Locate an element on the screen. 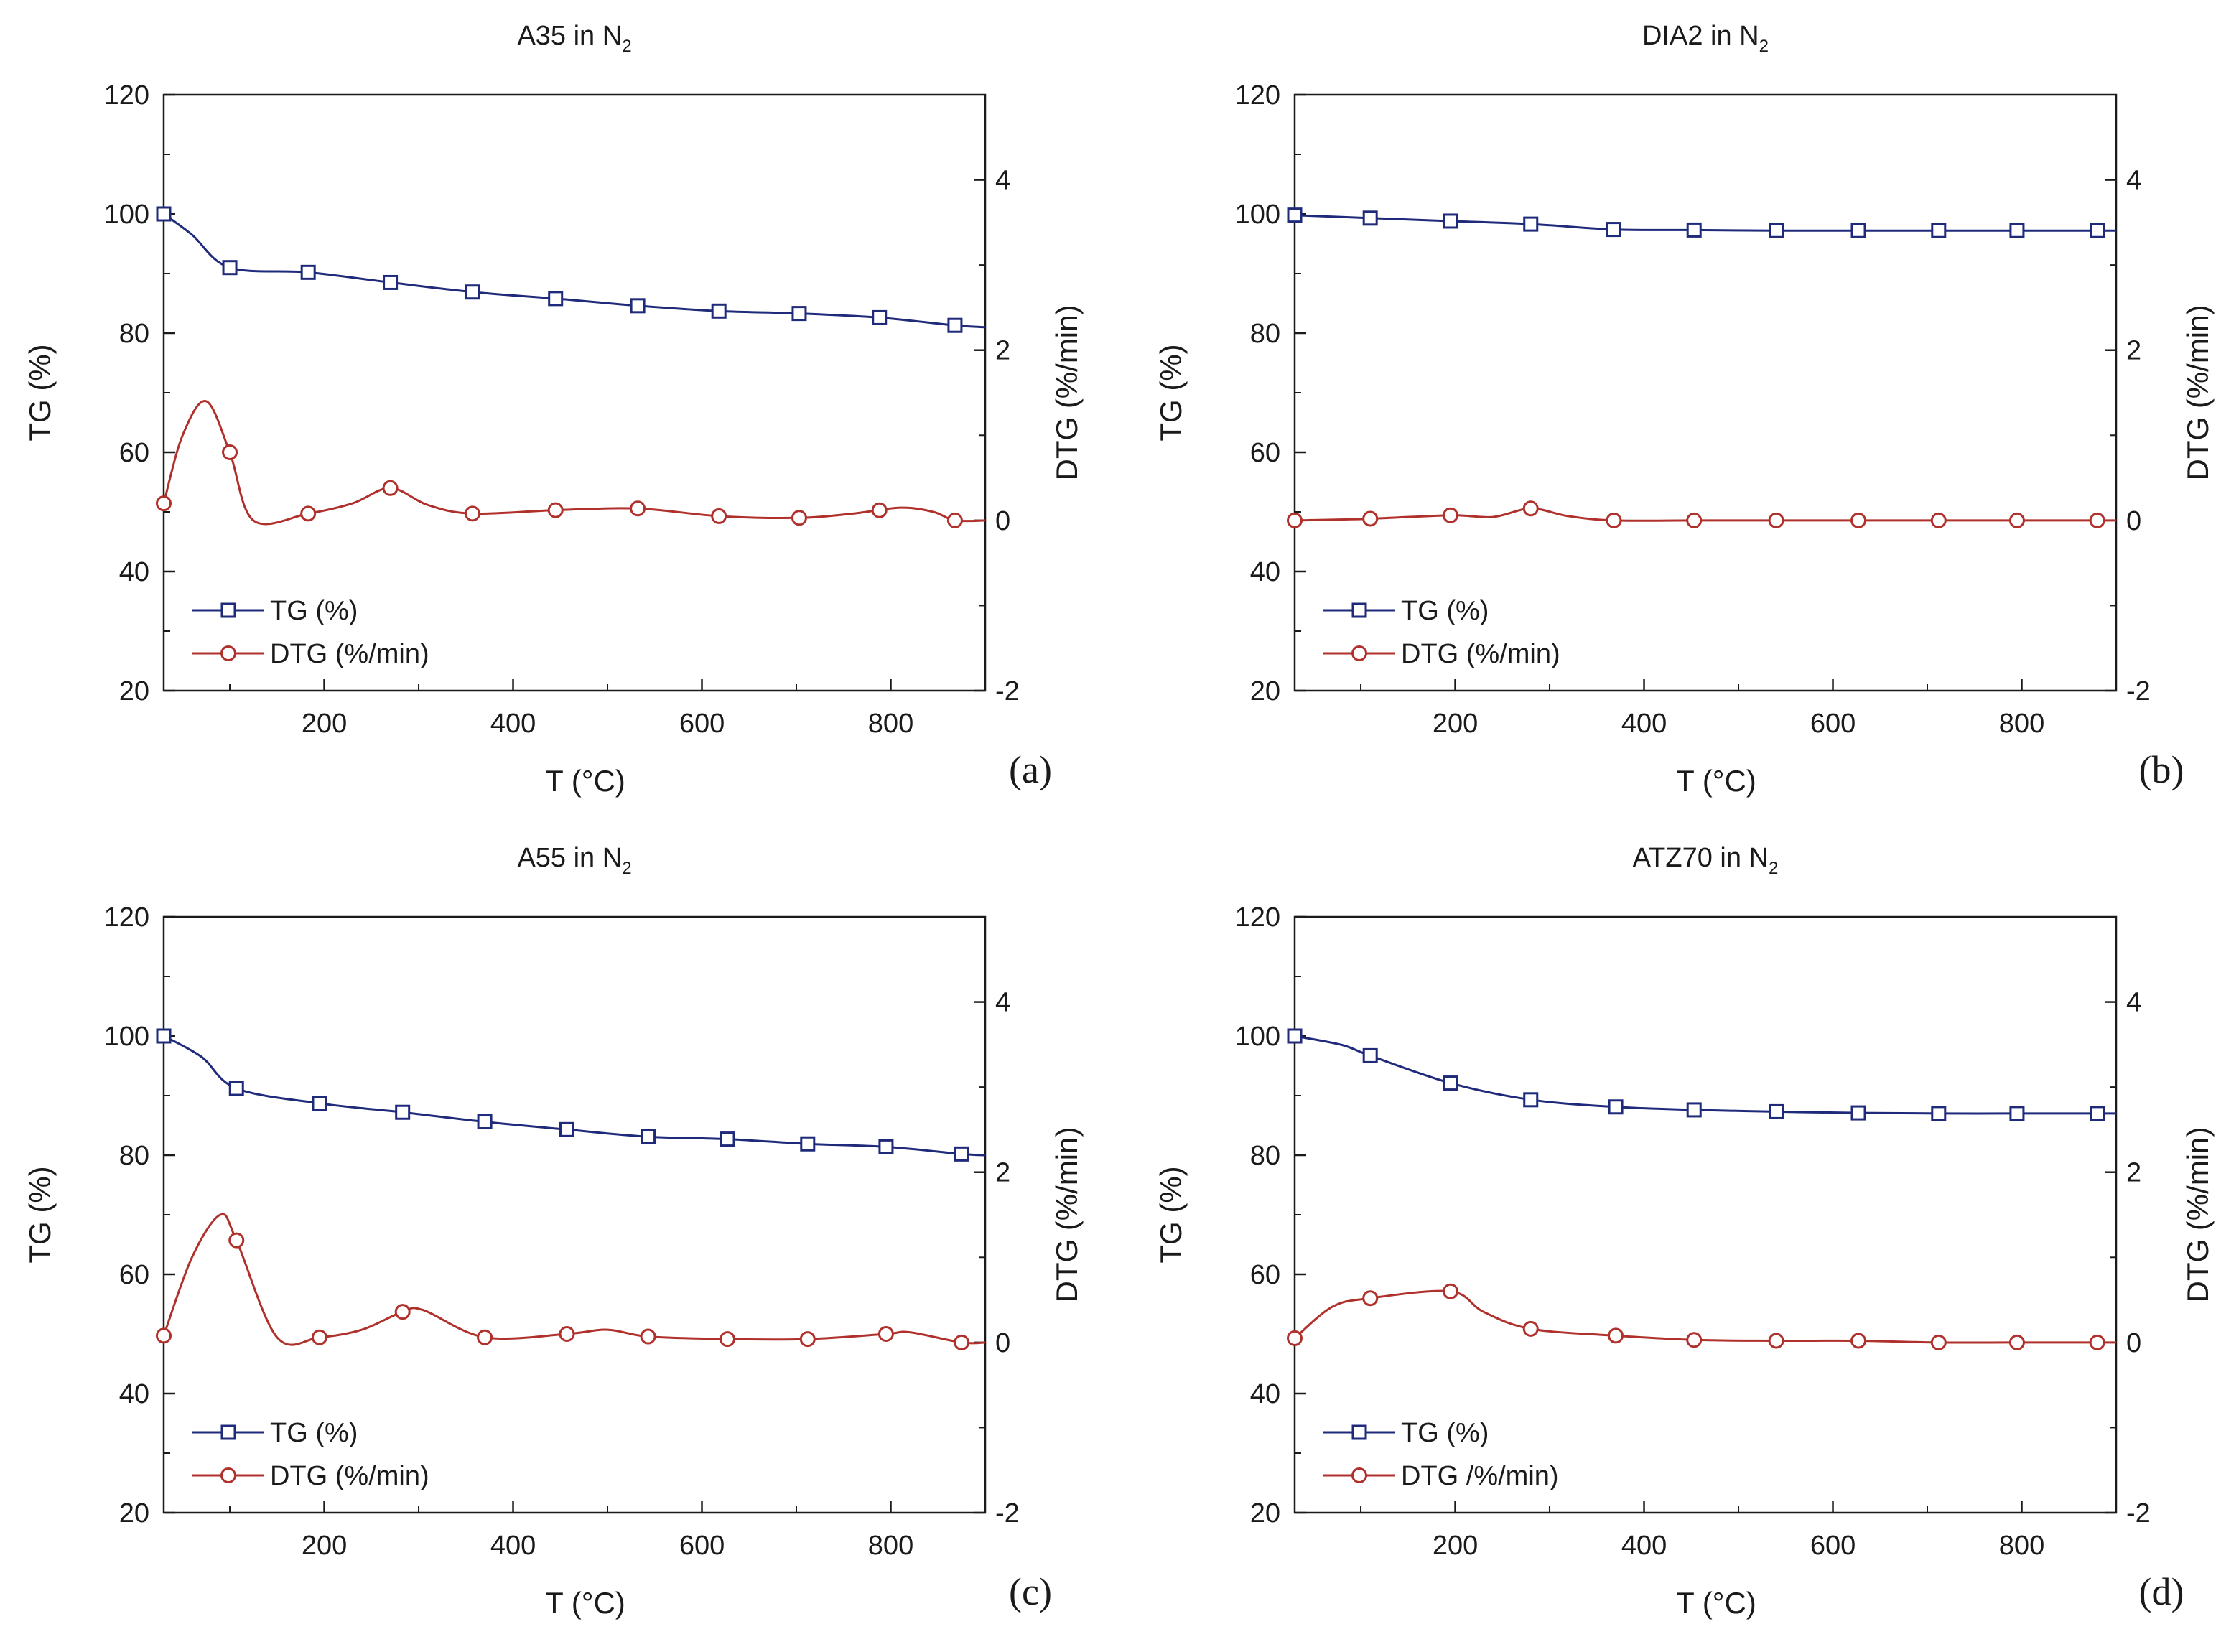 The height and width of the screenshot is (1652, 2221). x-tick-label: 400 is located at coordinates (1644, 1546).